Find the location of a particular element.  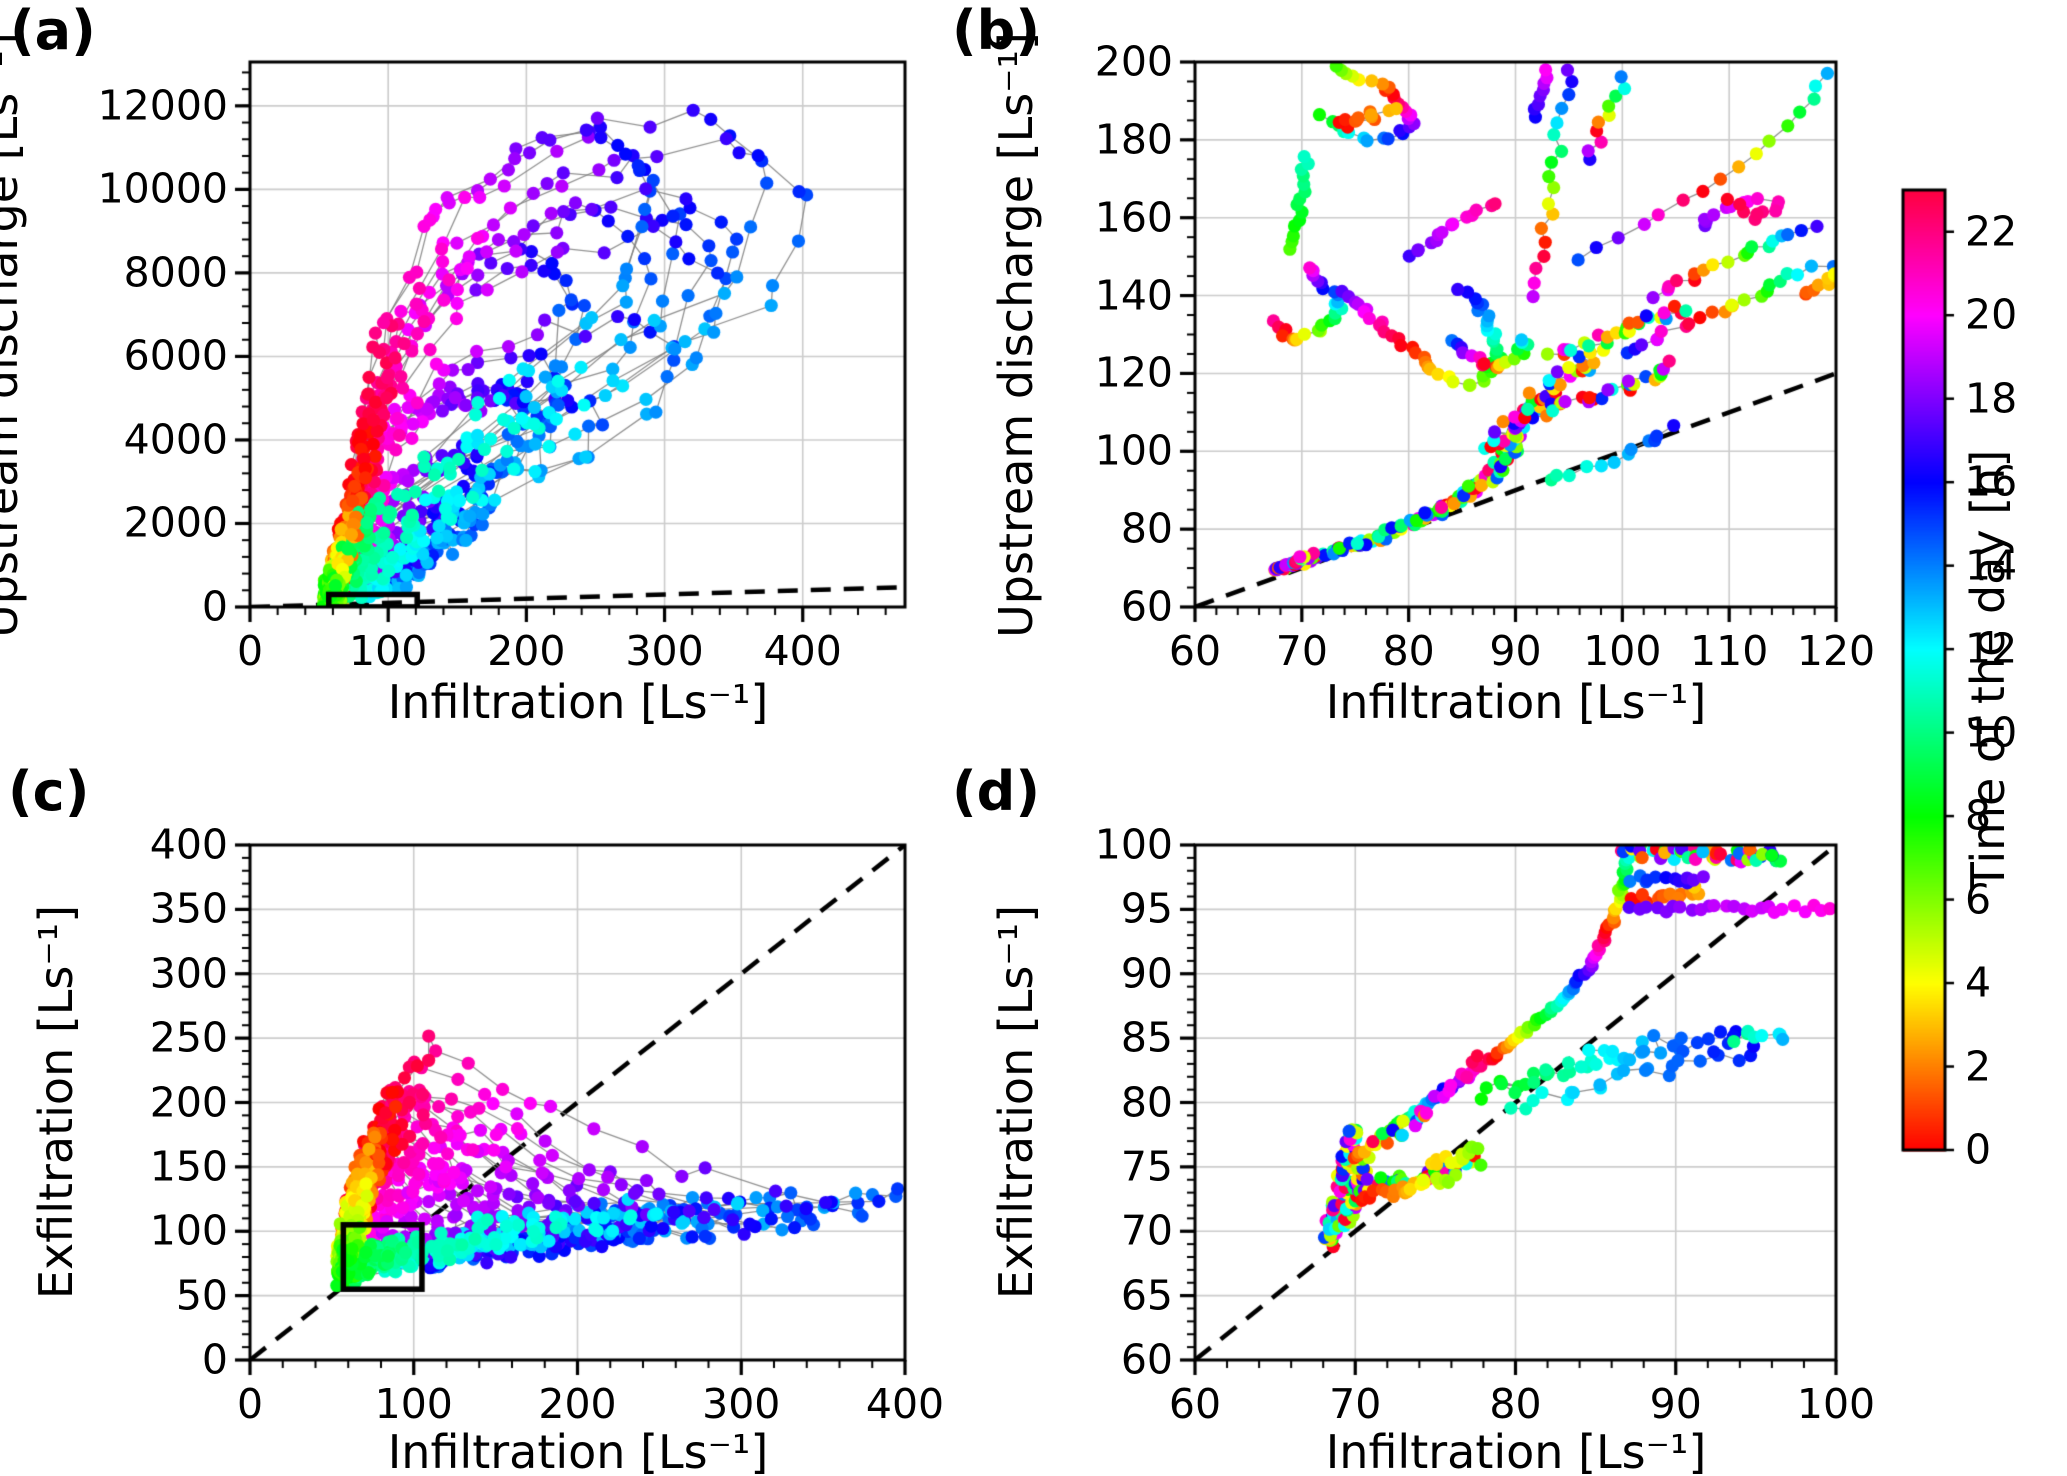

y-tick-label: 6000 is located at coordinates (175, 355).